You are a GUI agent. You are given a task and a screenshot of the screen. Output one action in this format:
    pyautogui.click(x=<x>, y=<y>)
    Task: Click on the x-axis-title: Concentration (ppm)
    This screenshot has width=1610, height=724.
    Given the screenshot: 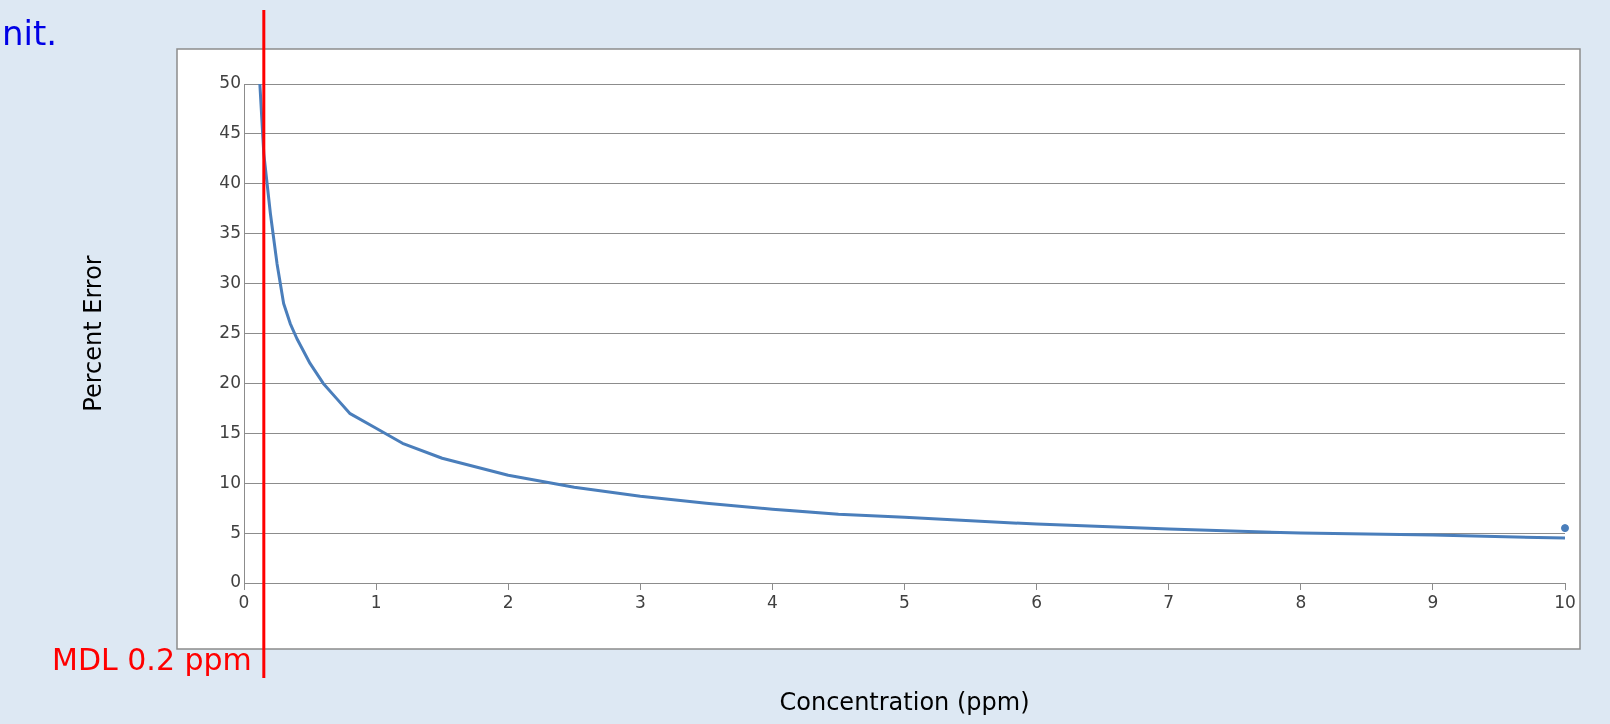 What is the action you would take?
    pyautogui.click(x=904, y=702)
    